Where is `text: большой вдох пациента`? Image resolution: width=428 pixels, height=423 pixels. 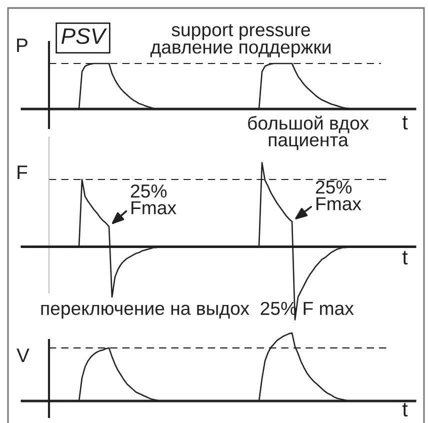
text: большой вдох пациента is located at coordinates (308, 133).